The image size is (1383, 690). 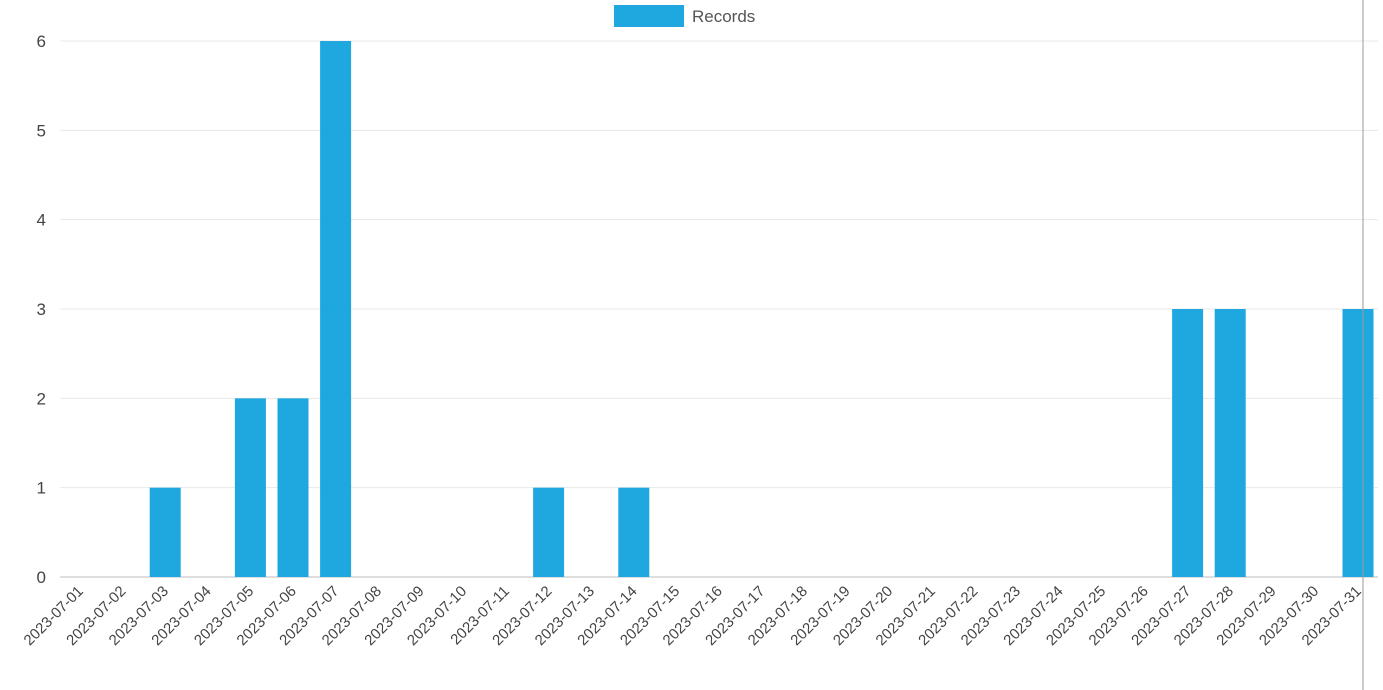 What do you see at coordinates (41, 220) in the screenshot?
I see `y-tick-label: 4` at bounding box center [41, 220].